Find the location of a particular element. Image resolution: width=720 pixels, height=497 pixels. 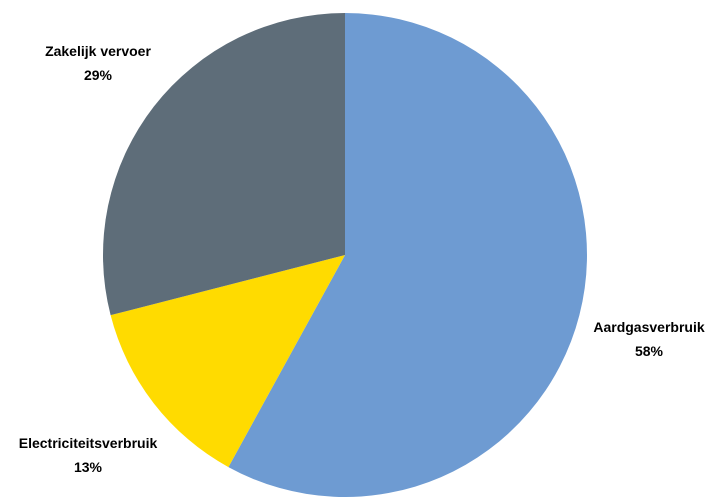

slice-label-group-2: Zakelijk vervoer 29% is located at coordinates (98, 63).